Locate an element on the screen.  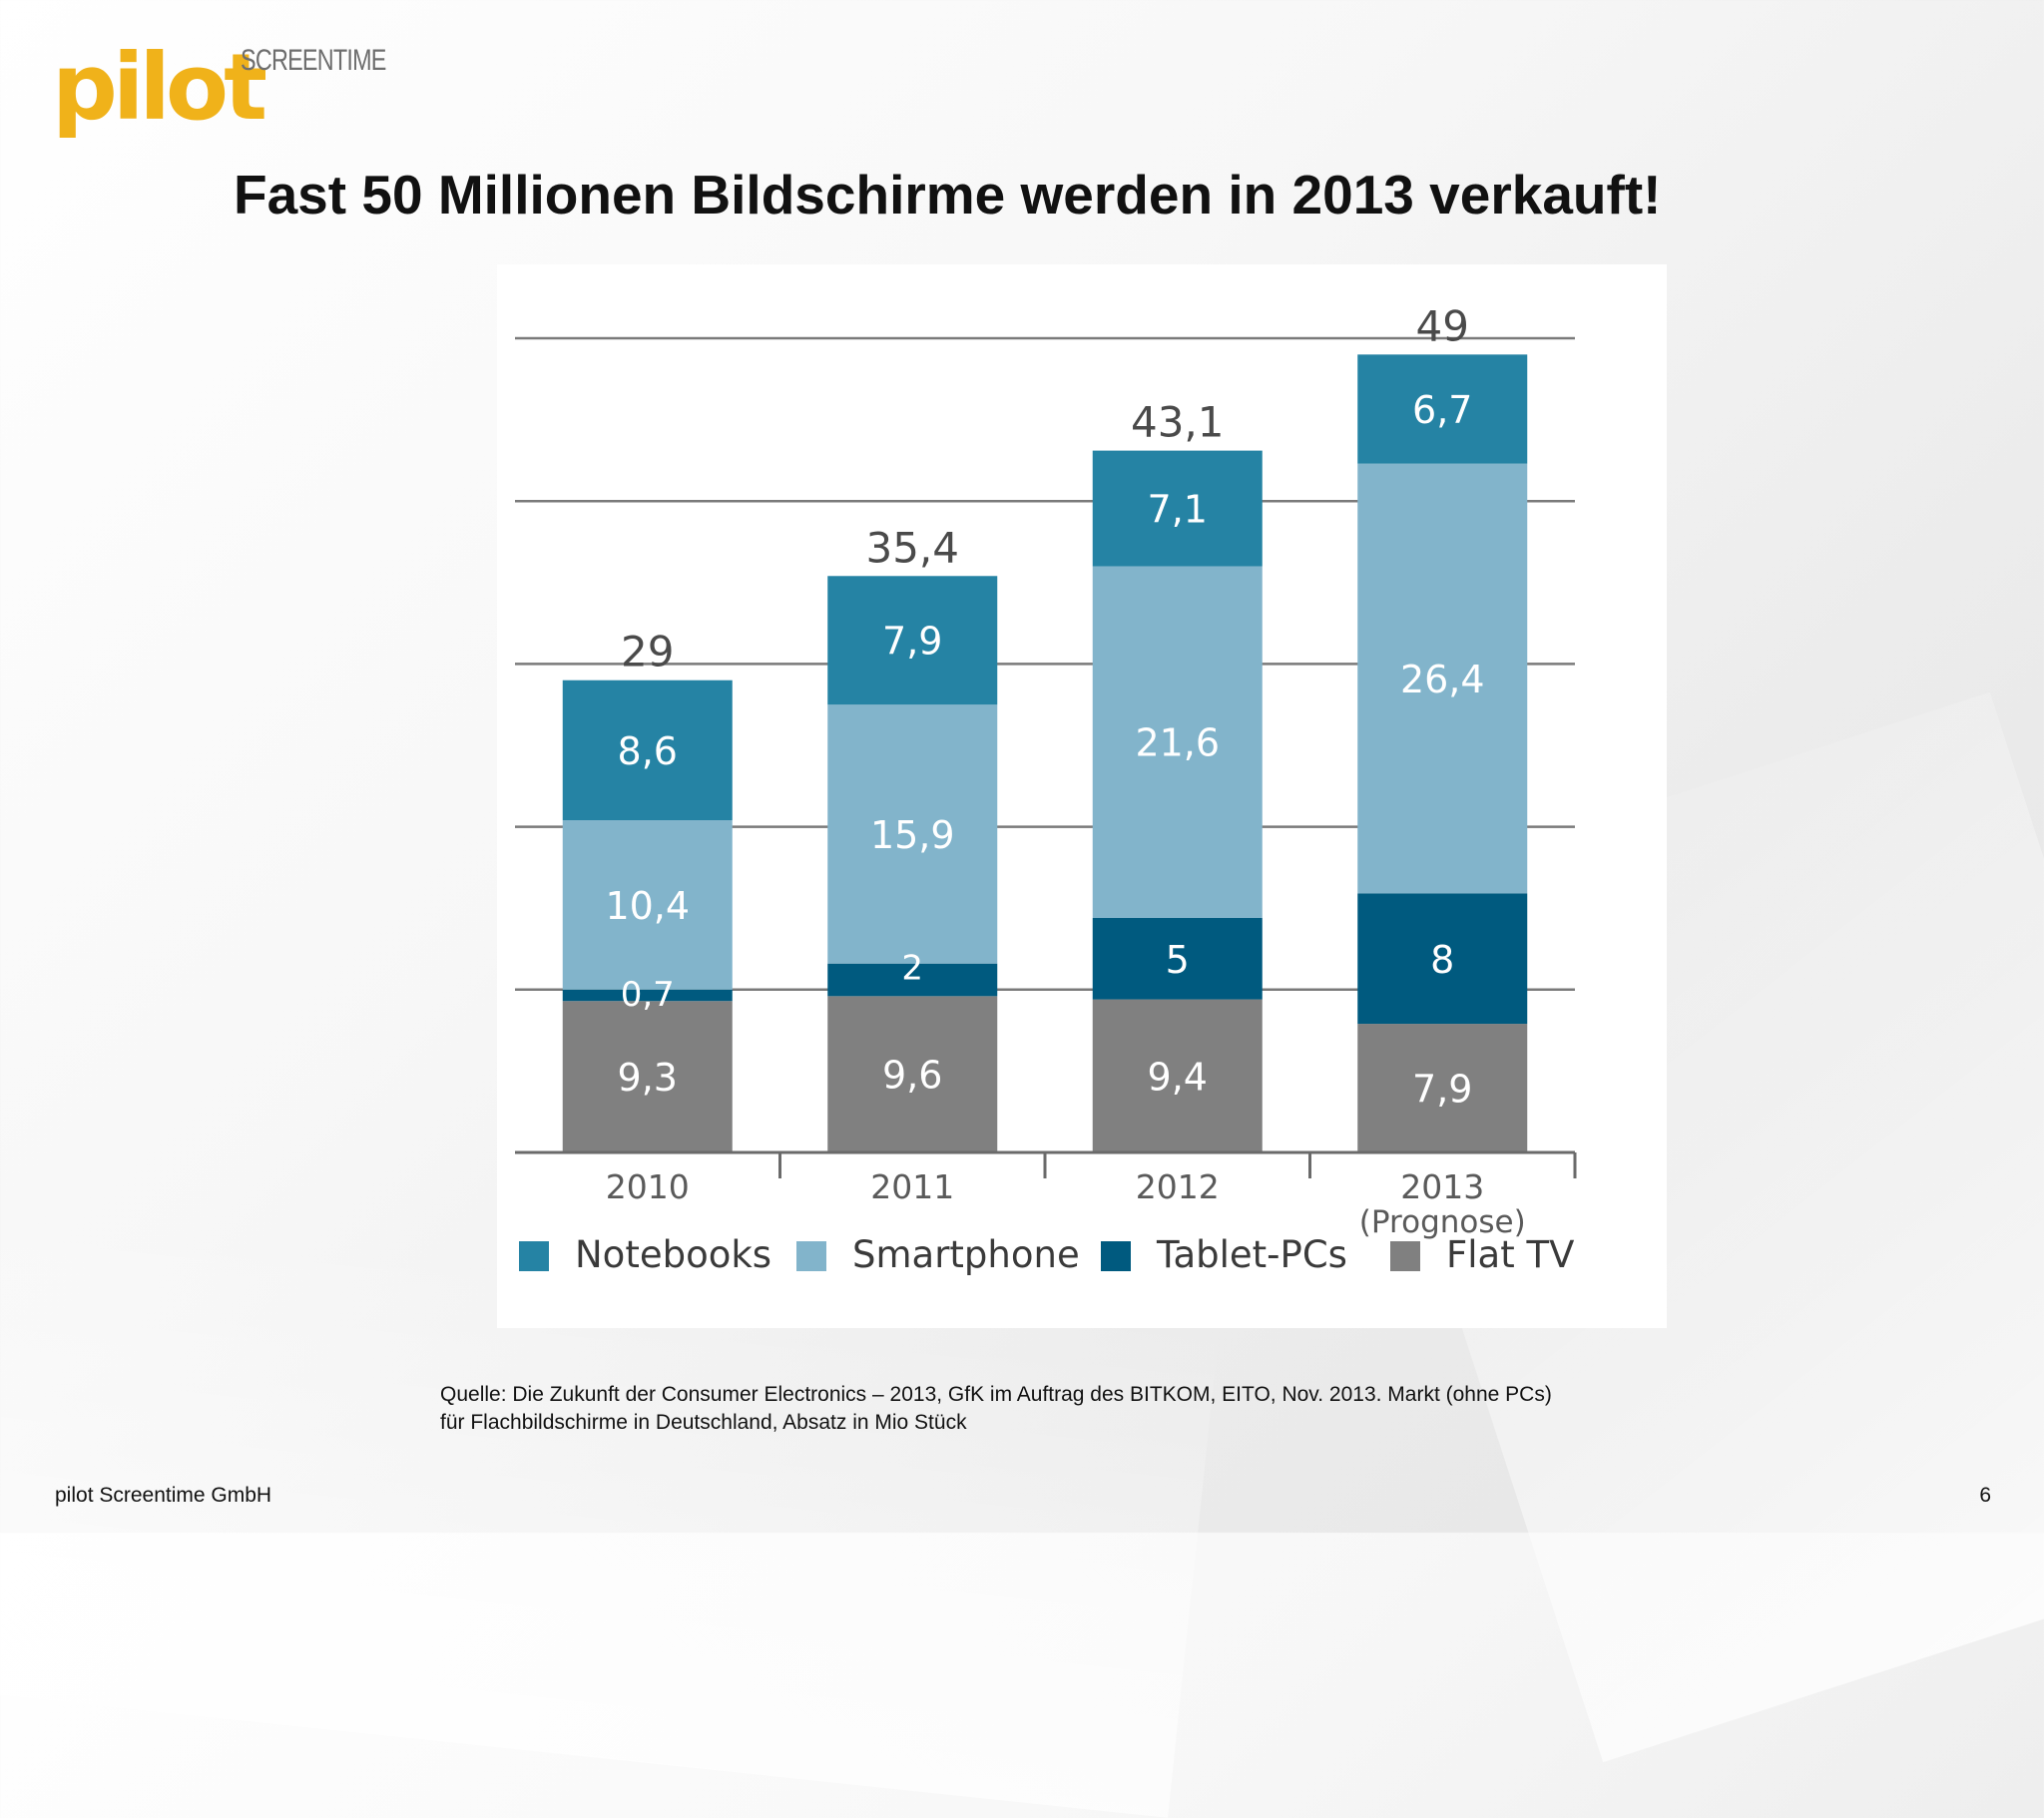
total-label: 49 is located at coordinates (1442, 325).